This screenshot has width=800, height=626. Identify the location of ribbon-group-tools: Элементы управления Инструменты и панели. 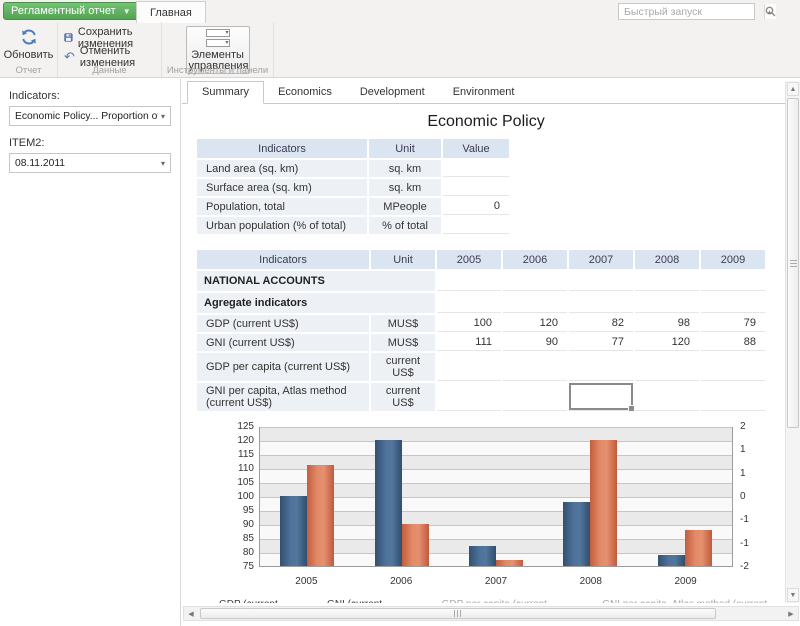
(218, 49).